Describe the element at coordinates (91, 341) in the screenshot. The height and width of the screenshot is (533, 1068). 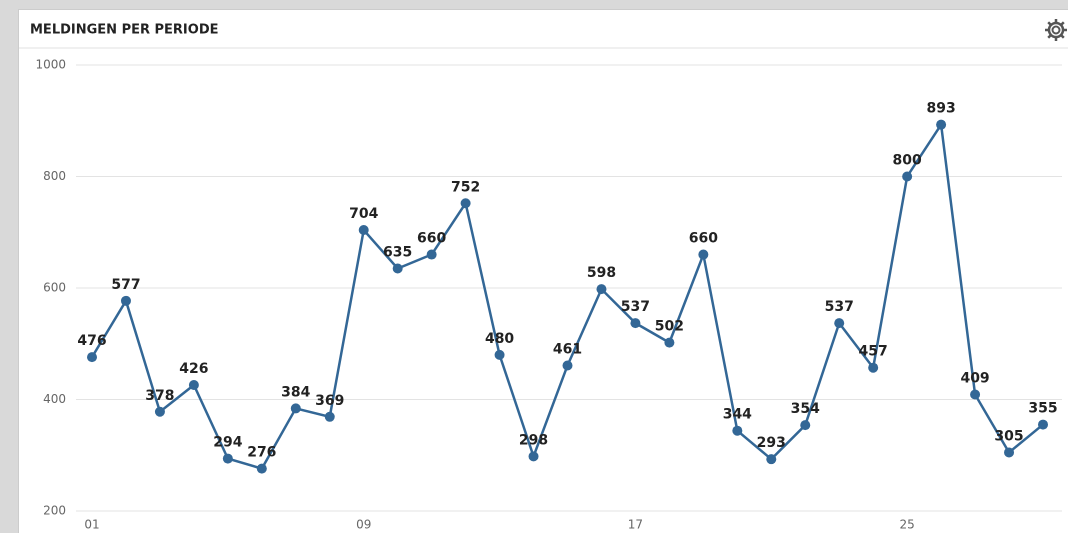
I see `data-label: 476` at that location.